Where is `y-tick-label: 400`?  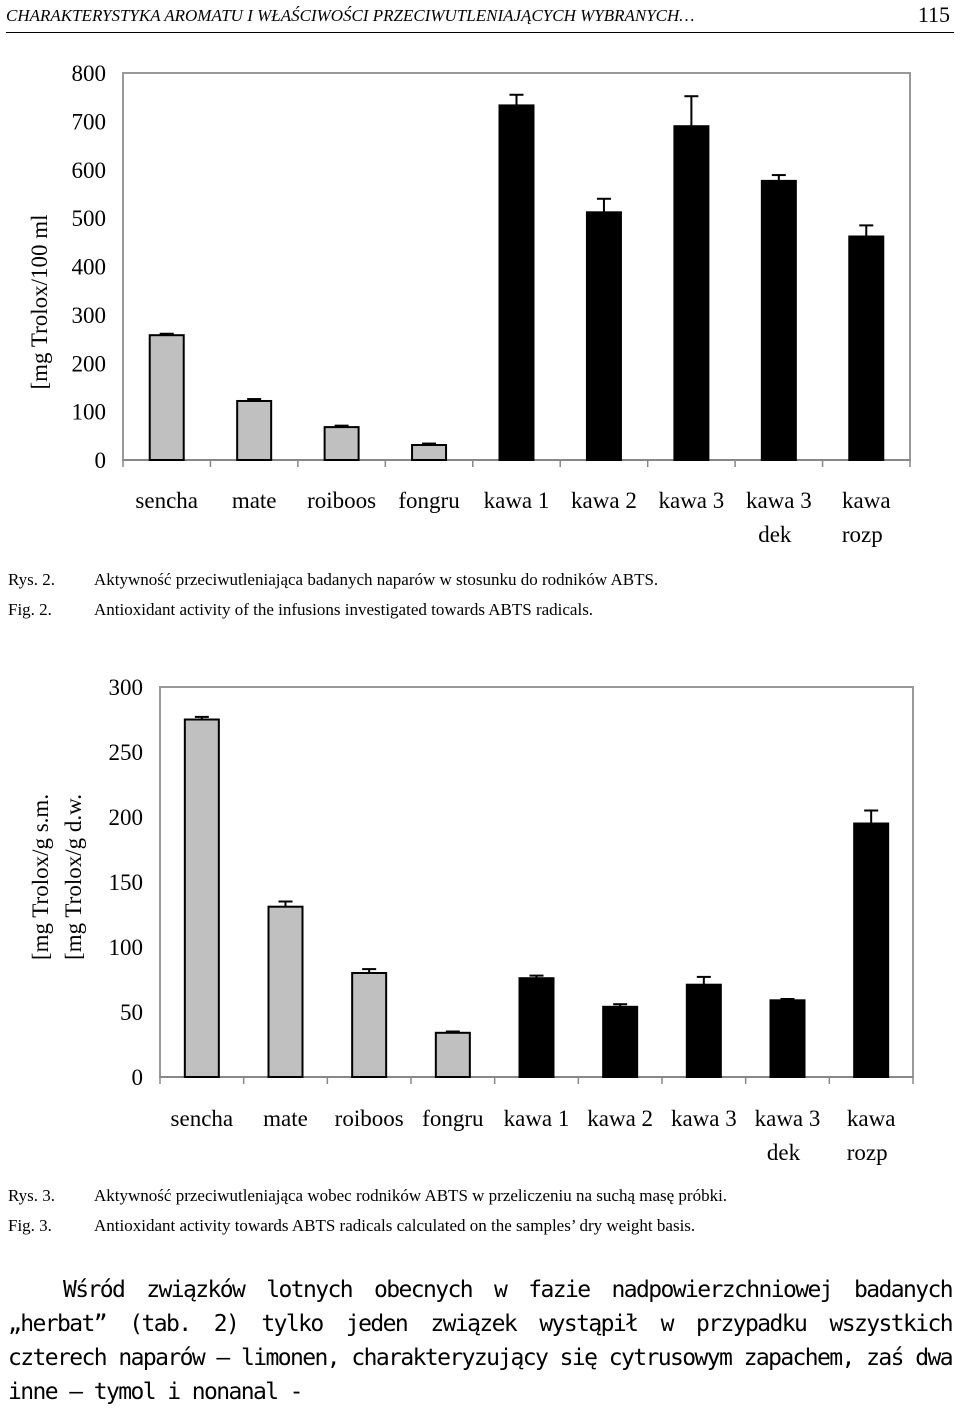
y-tick-label: 400 is located at coordinates (89, 267).